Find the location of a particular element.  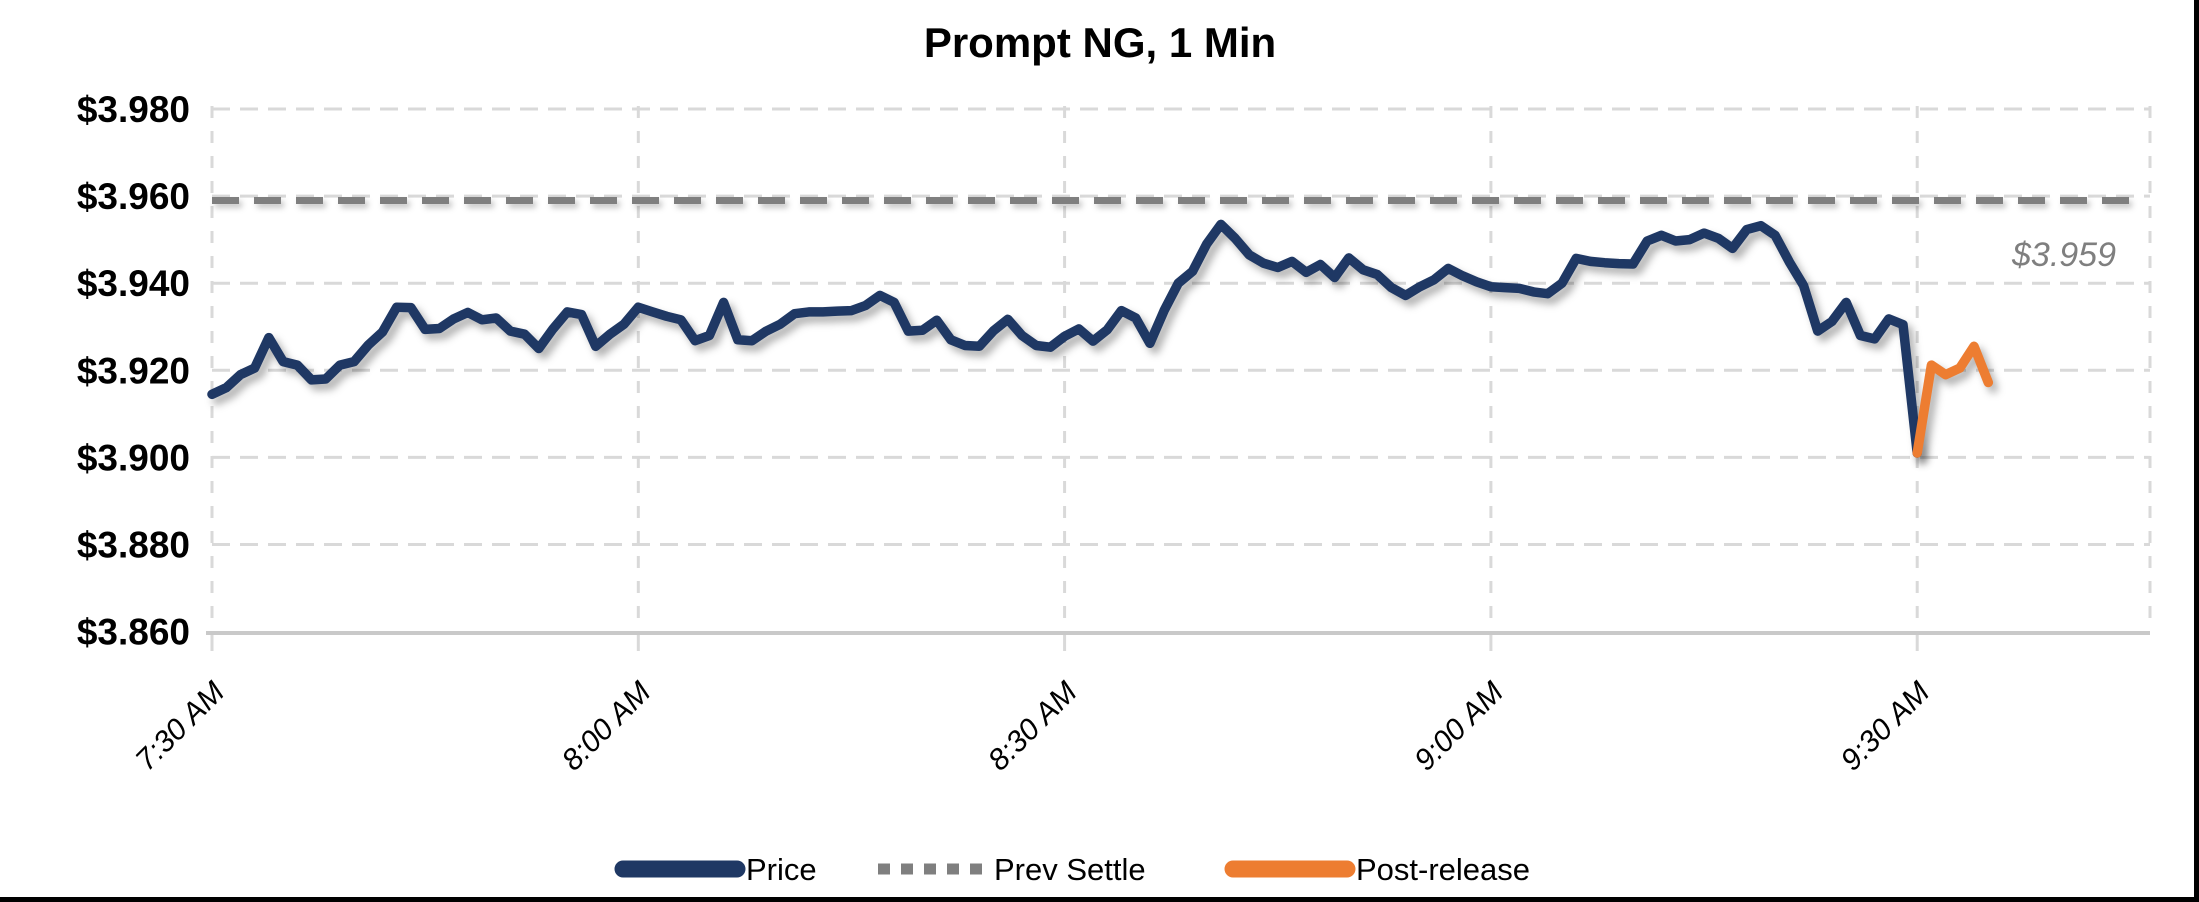

legend: Price Prev Settle Post-release is located at coordinates (1072, 869).